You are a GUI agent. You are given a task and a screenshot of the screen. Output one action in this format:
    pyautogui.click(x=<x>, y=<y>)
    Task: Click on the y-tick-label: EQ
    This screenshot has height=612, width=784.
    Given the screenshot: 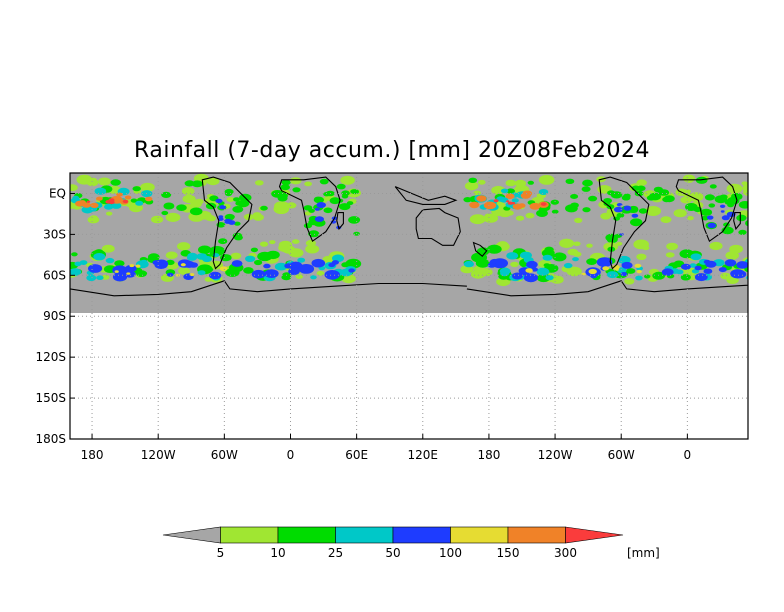 What is the action you would take?
    pyautogui.click(x=57, y=193)
    